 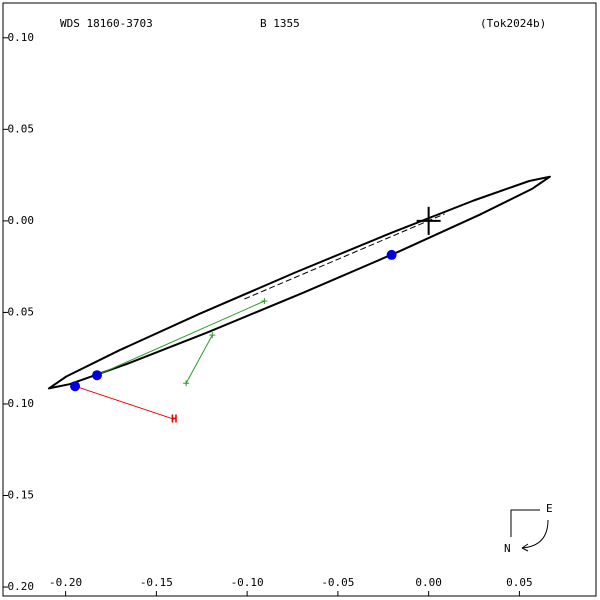 What do you see at coordinates (337, 582) in the screenshot?
I see `x-tick-label: -0.05` at bounding box center [337, 582].